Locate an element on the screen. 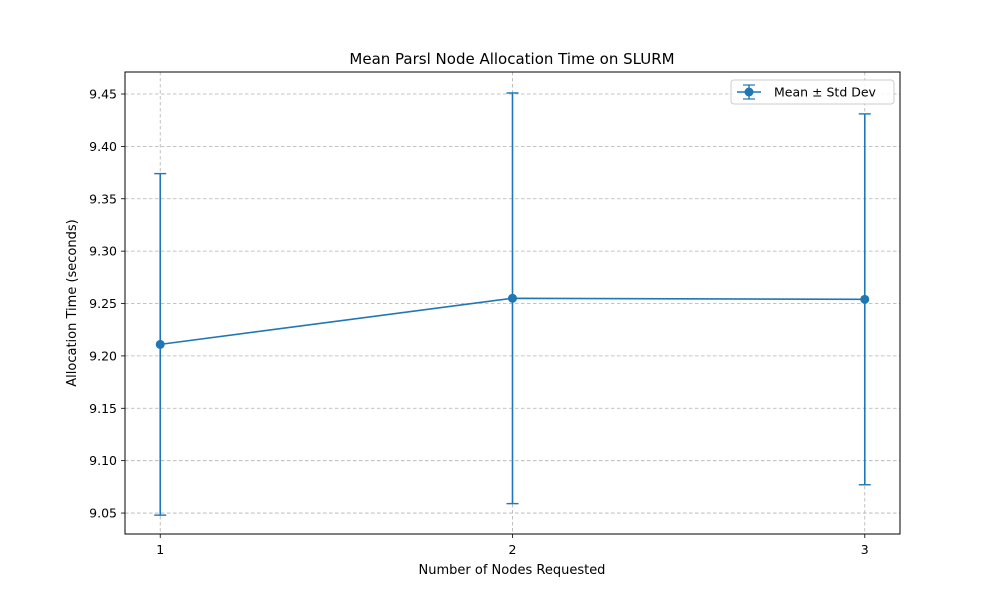  y-tick-label: 9.25 is located at coordinates (103, 303).